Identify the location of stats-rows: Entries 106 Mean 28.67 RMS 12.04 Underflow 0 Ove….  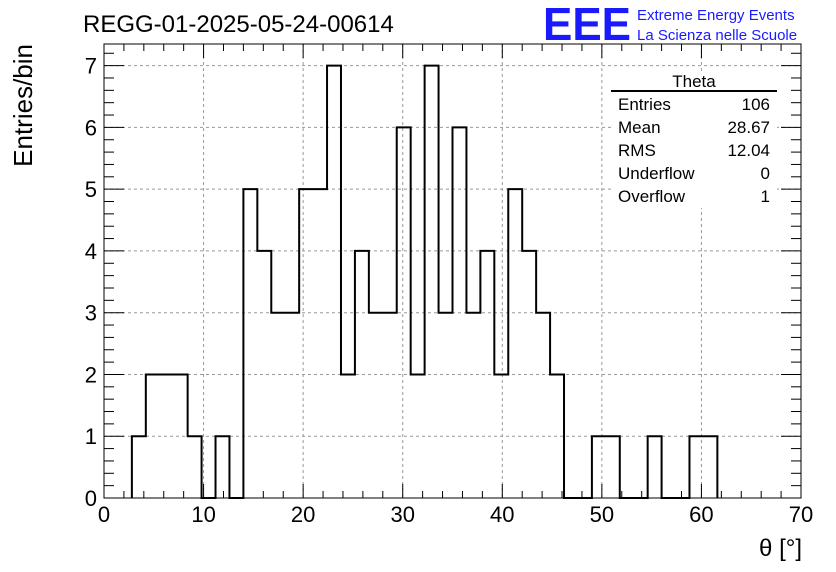
(694, 150).